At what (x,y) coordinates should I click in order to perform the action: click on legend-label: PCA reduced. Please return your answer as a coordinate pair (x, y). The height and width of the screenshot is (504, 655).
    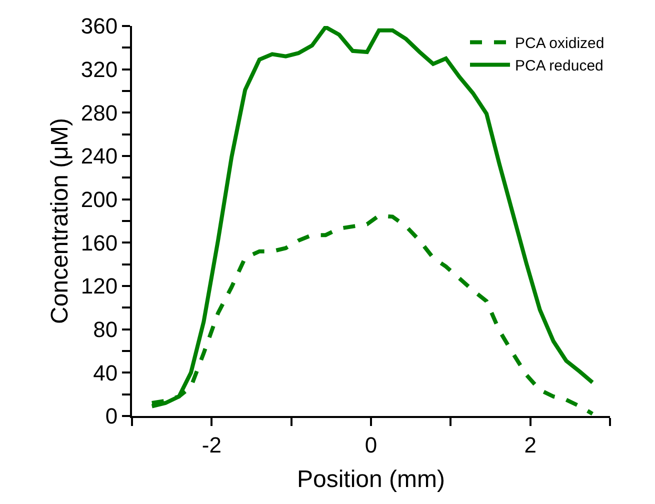
    Looking at the image, I should click on (559, 66).